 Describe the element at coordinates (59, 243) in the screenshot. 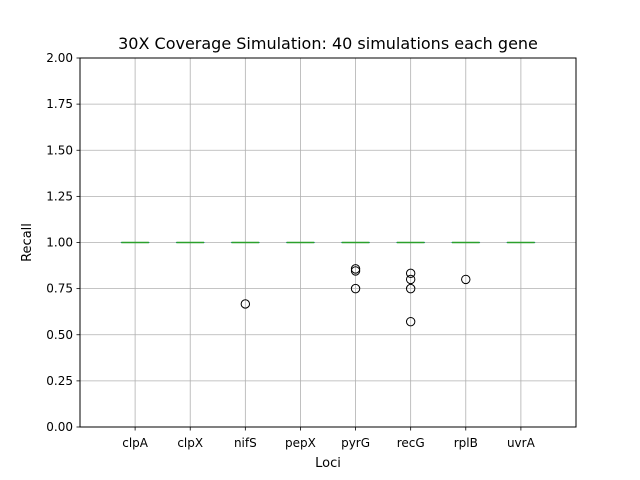

I see `y-tick-label: 1.00` at that location.